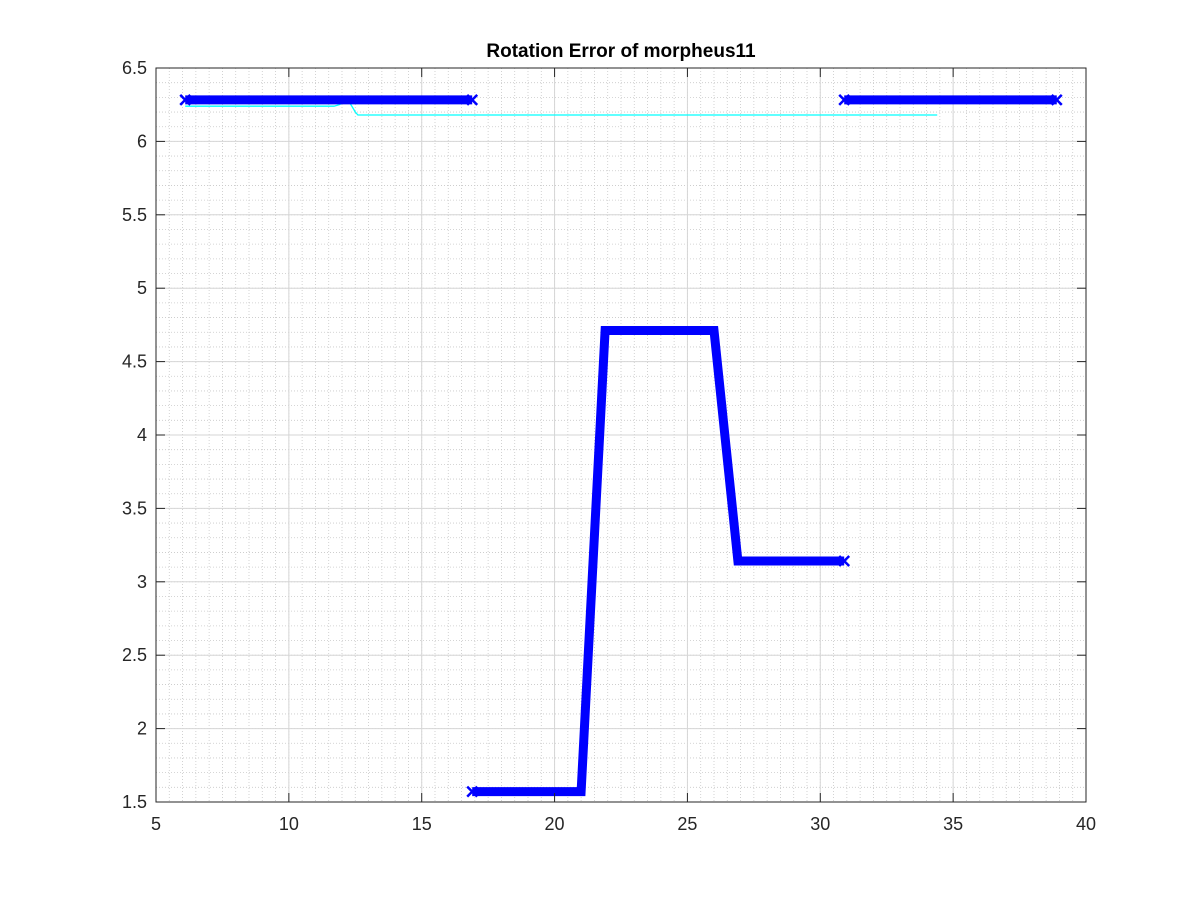 This screenshot has width=1200, height=900. Describe the element at coordinates (1086, 824) in the screenshot. I see `x-tick-label: 40` at that location.